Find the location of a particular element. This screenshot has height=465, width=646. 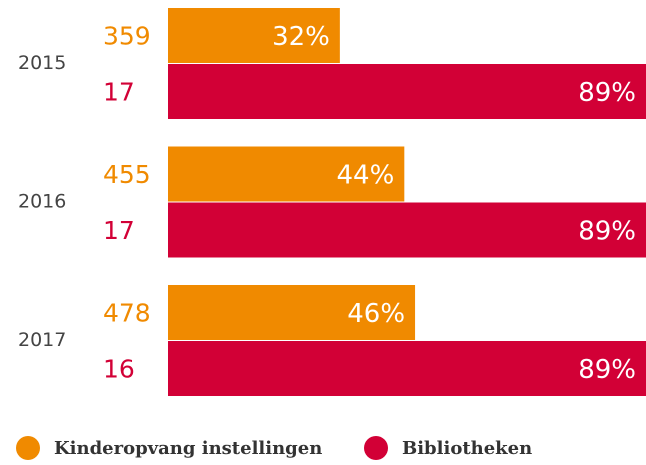

count-label: 16 is located at coordinates (119, 369).